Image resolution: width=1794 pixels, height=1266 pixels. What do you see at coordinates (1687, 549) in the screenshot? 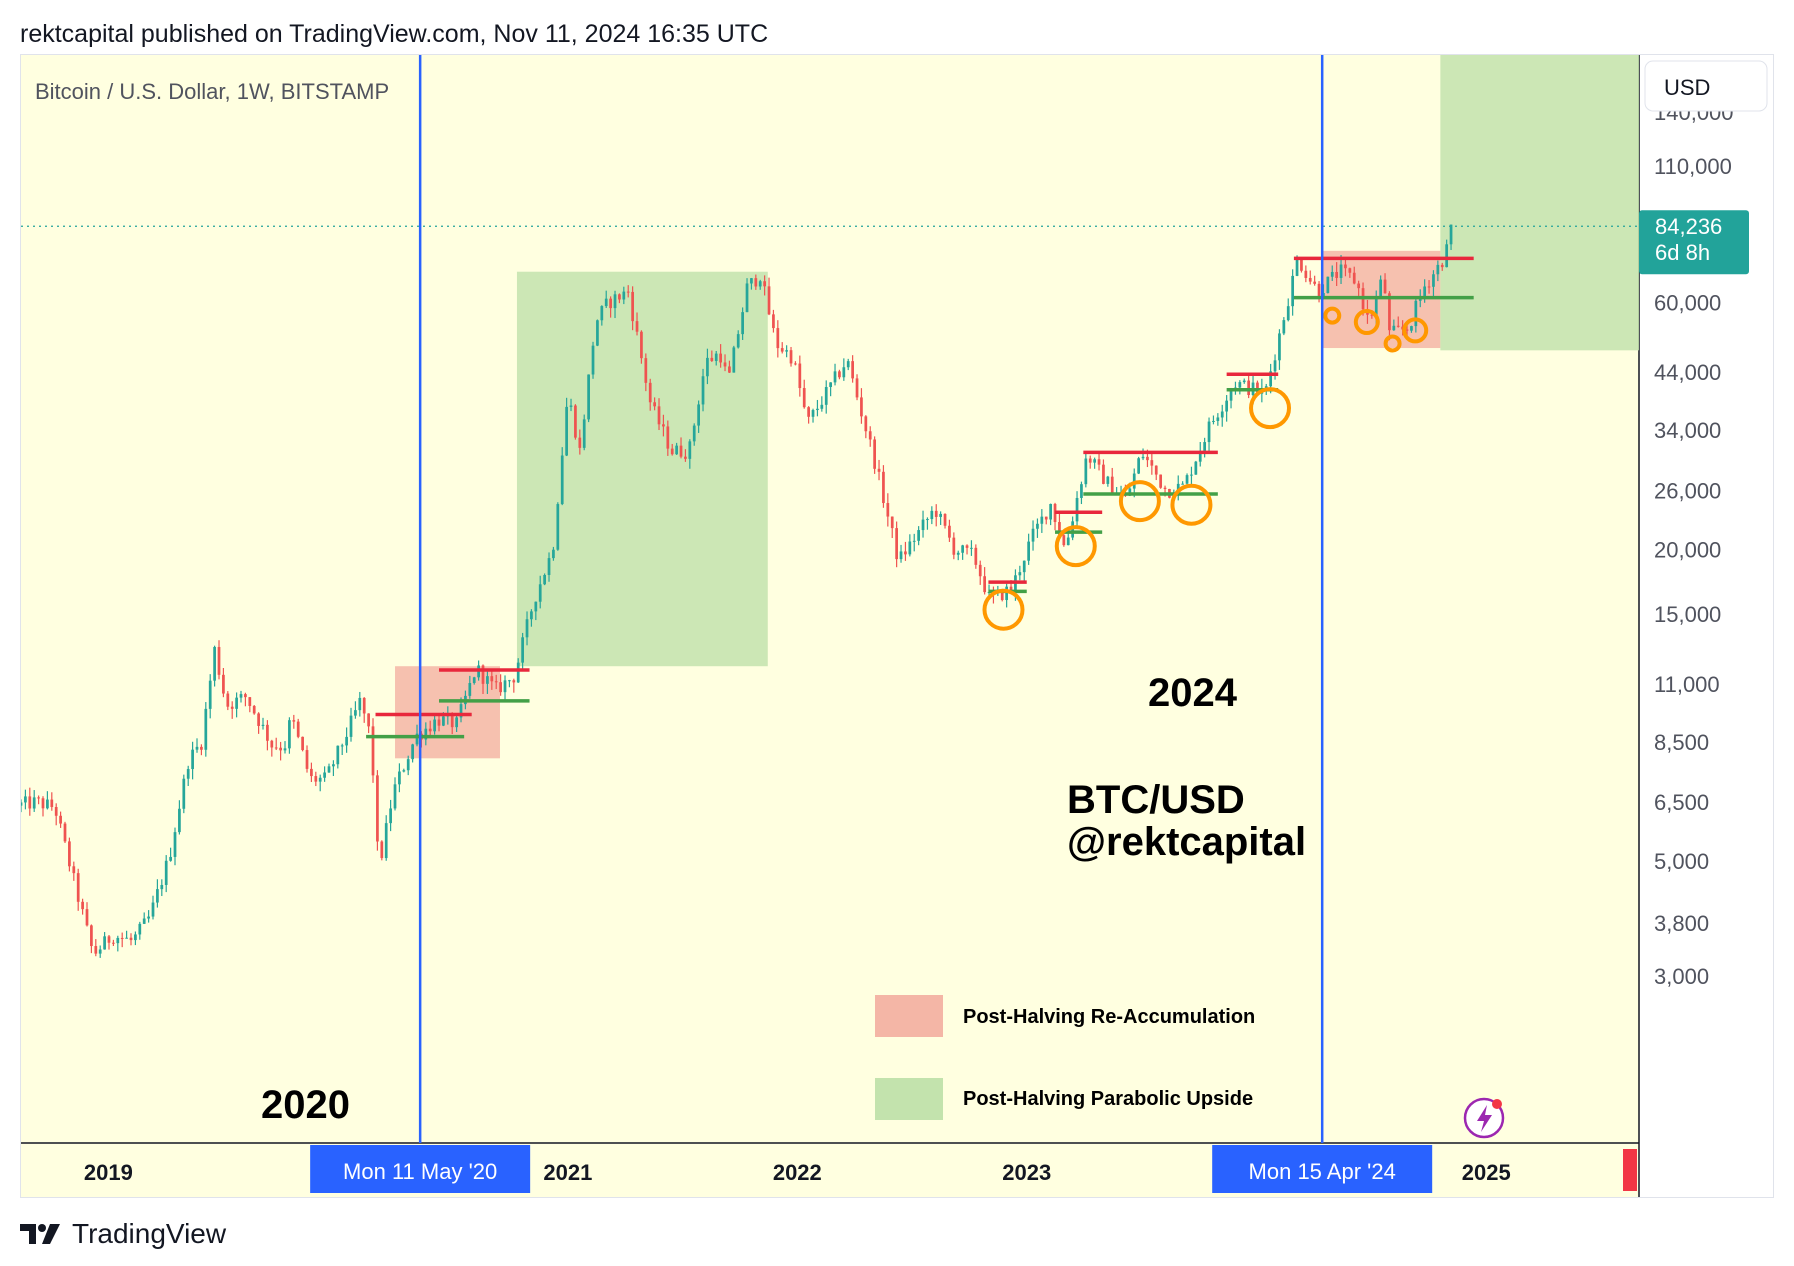
I see `y-tick-label: 20,000` at bounding box center [1687, 549].